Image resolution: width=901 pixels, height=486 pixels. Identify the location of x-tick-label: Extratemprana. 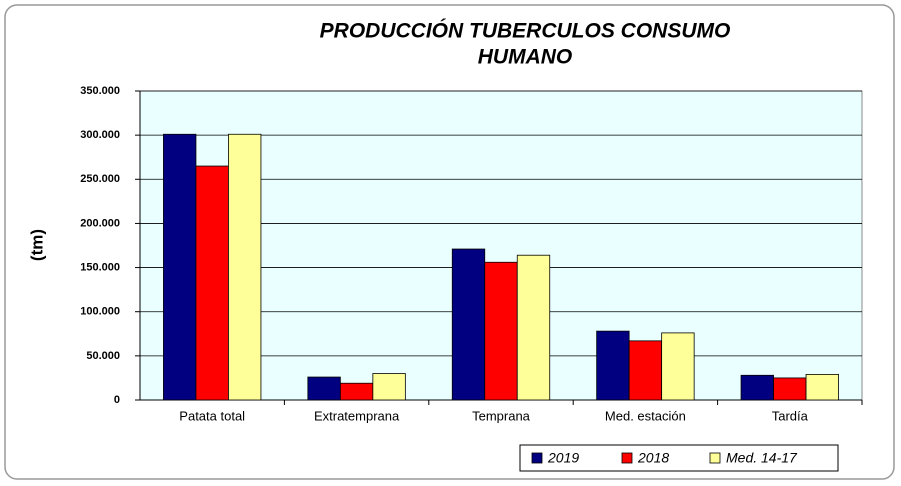
(357, 415).